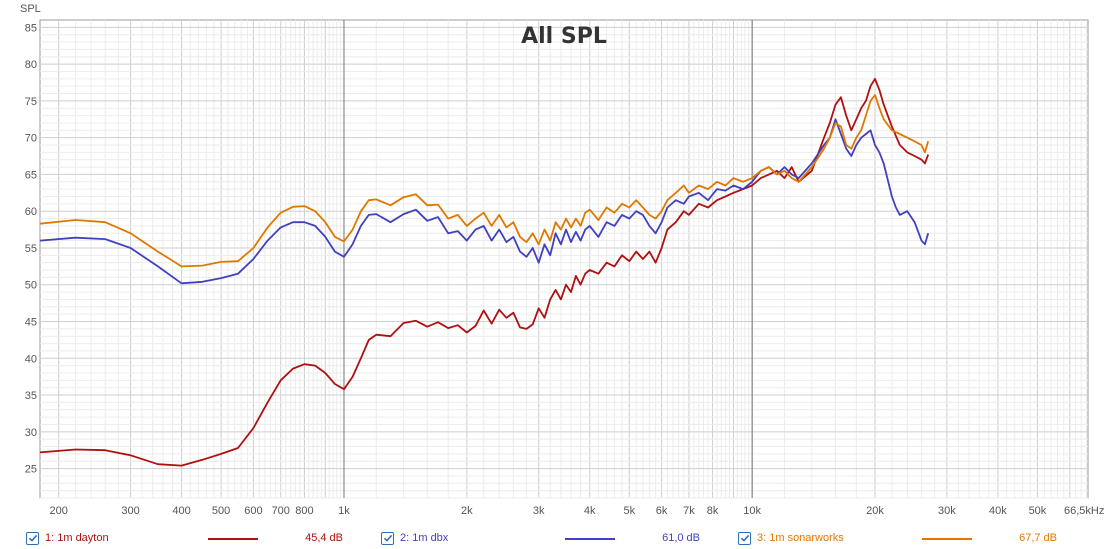 This screenshot has width=1109, height=549. What do you see at coordinates (31, 139) in the screenshot?
I see `y-tick-label: 70` at bounding box center [31, 139].